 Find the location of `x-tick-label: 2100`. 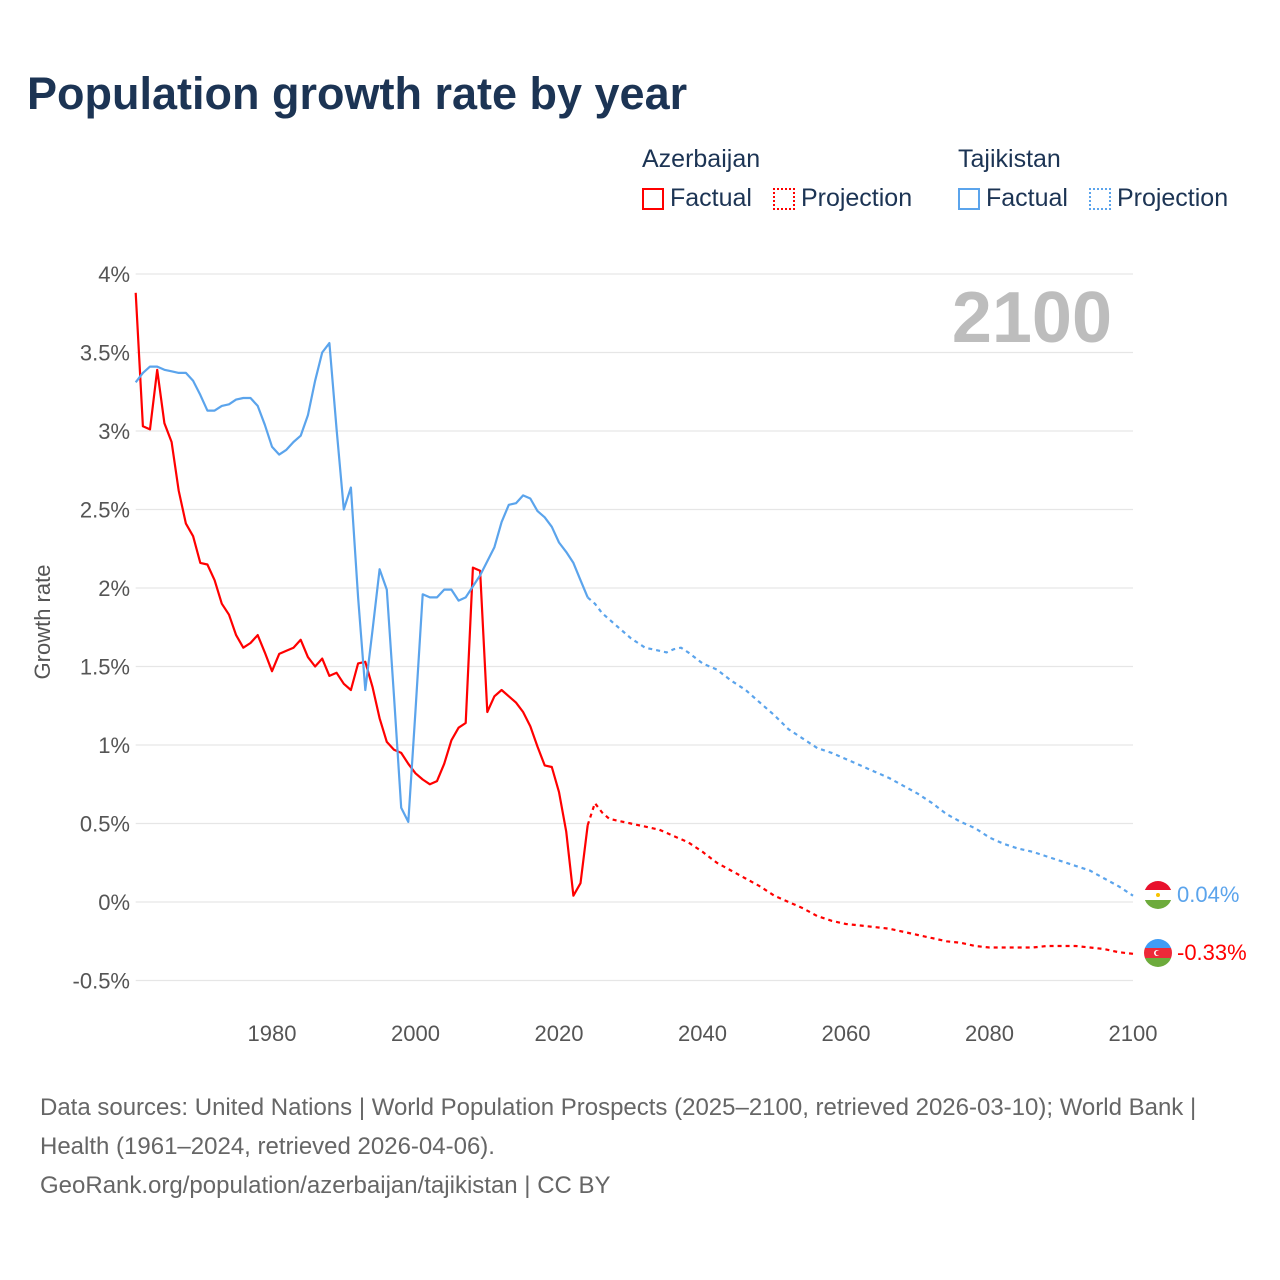

x-tick-label: 2100 is located at coordinates (1133, 1033).